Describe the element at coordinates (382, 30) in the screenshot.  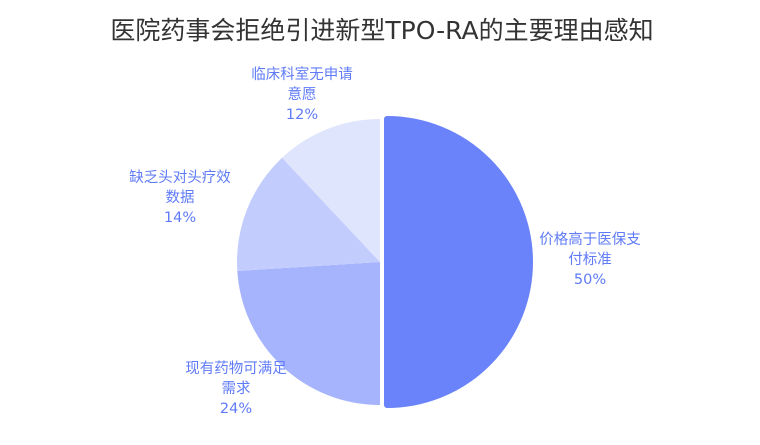
I see `chart-title: 医院药事会拒绝引进新型TPO-RA的主要理由感知` at that location.